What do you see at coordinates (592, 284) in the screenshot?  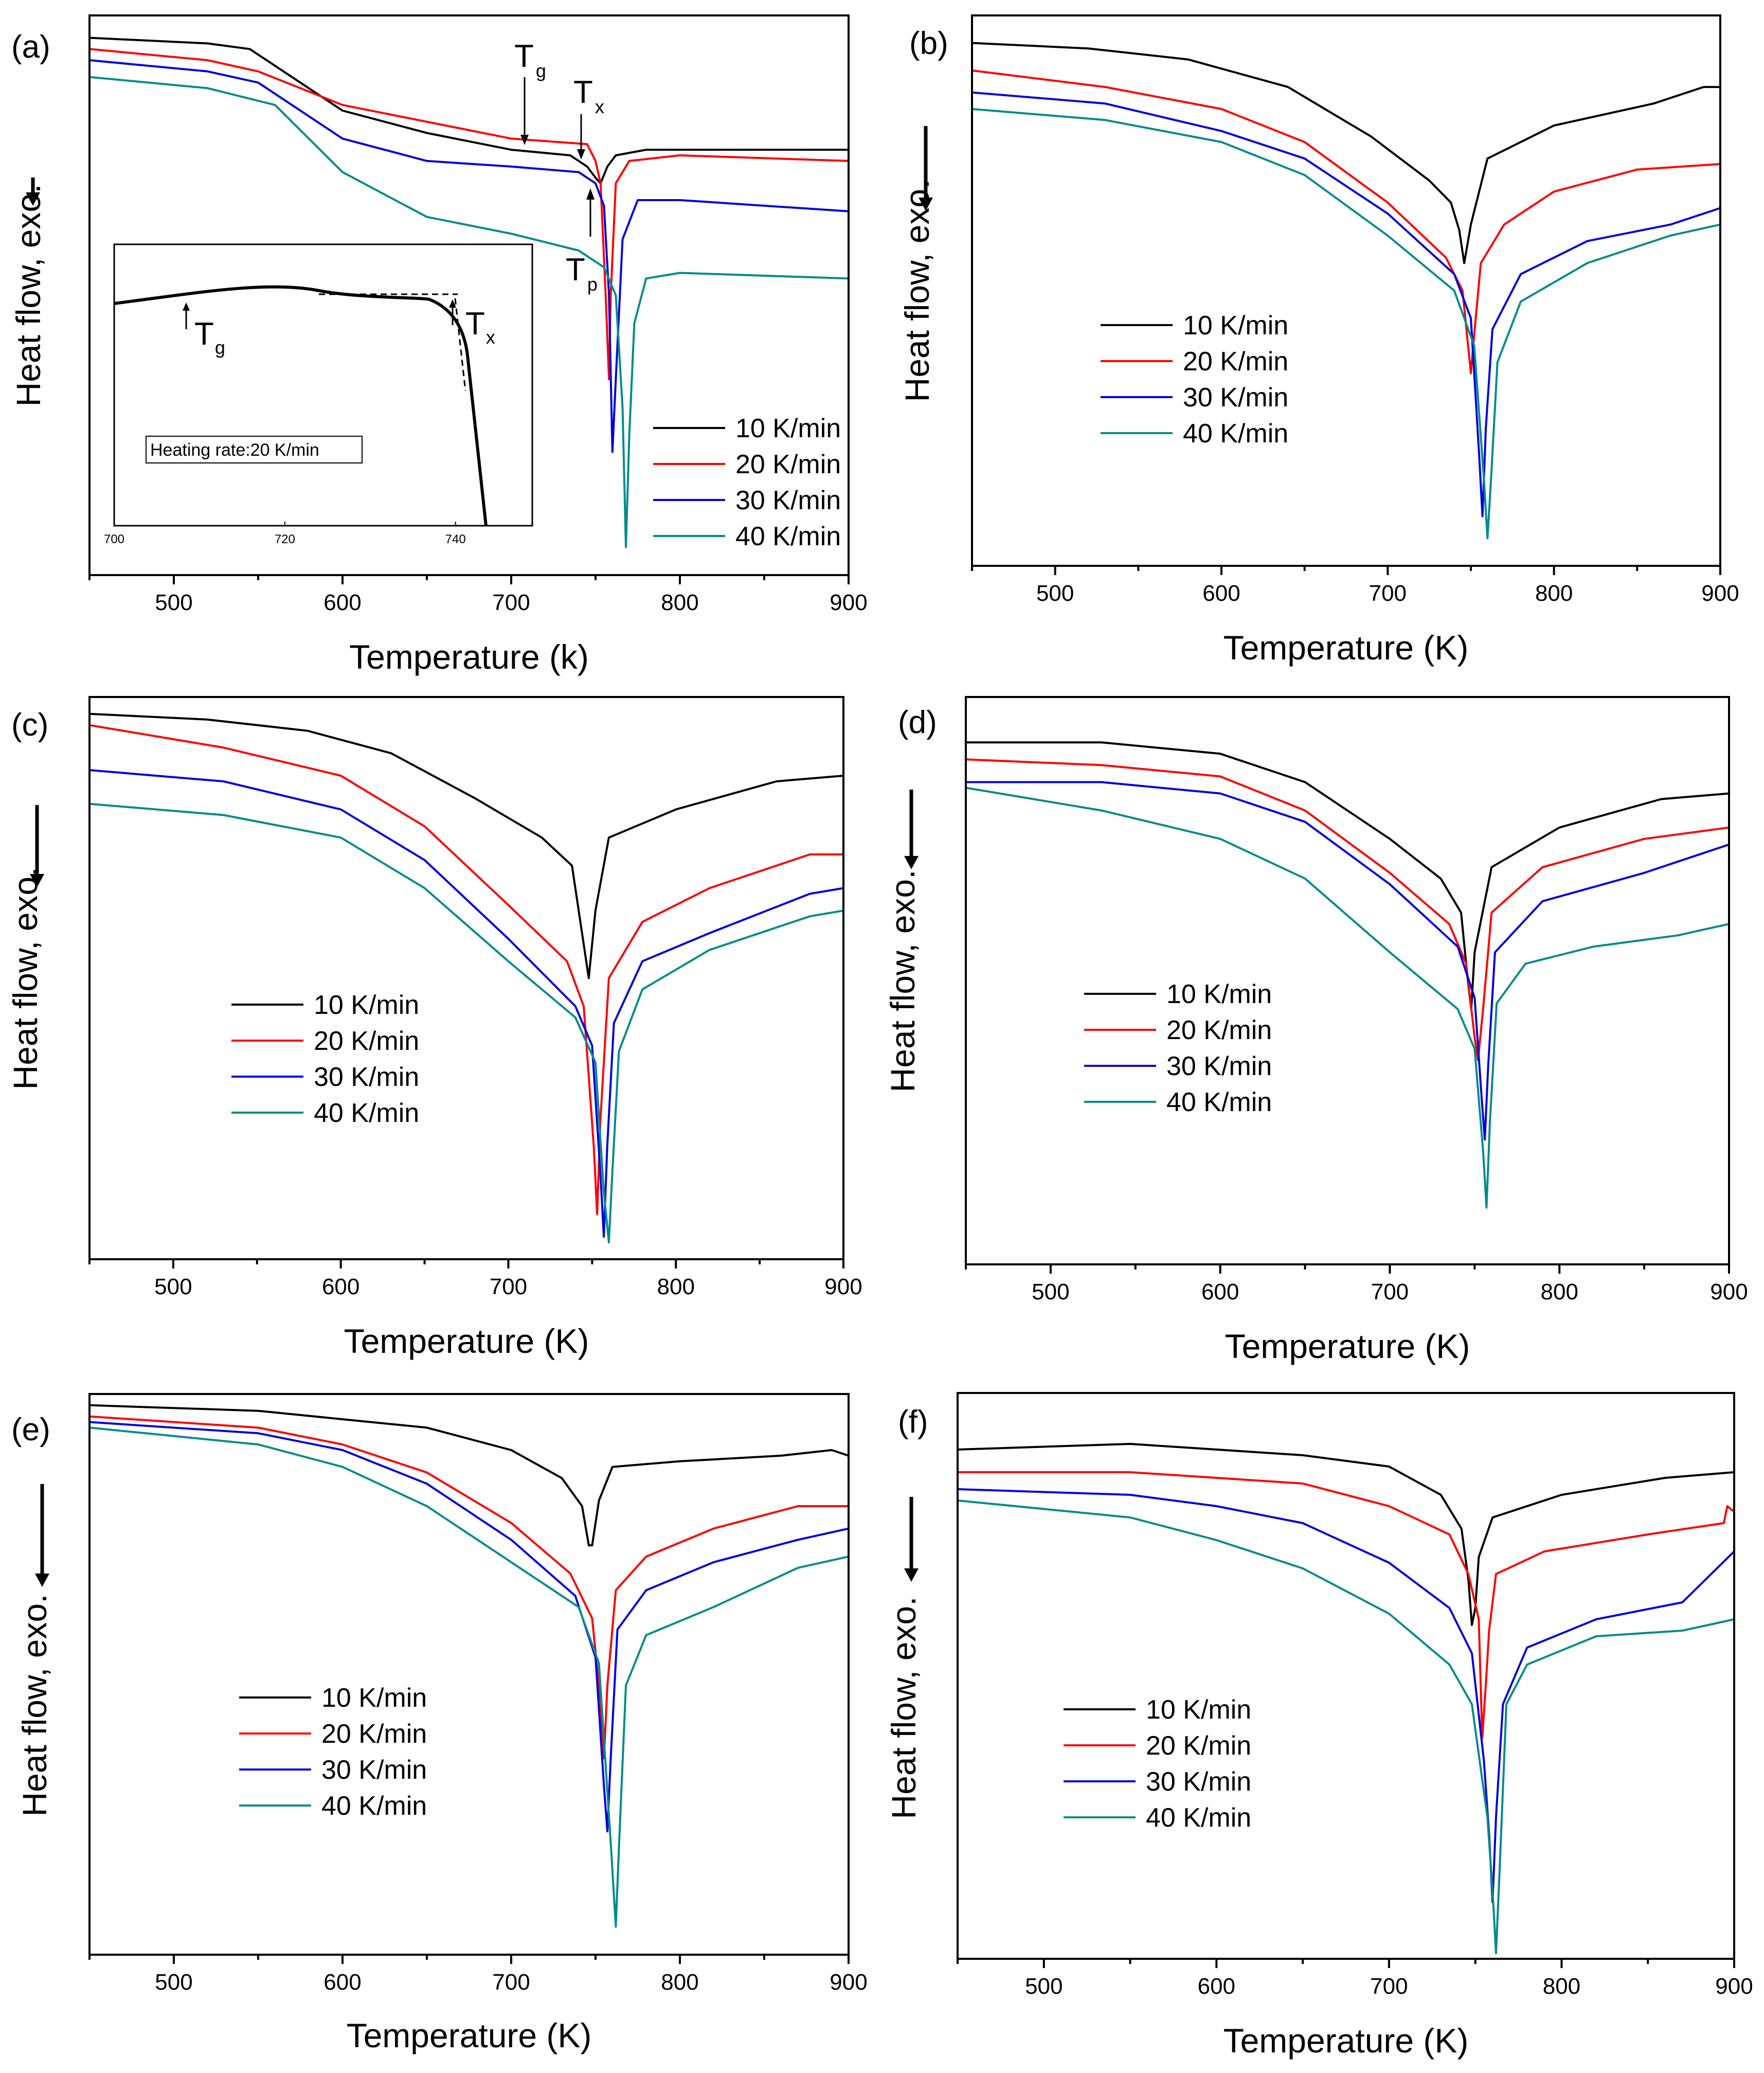 I see `tp-annotation-sub: p` at bounding box center [592, 284].